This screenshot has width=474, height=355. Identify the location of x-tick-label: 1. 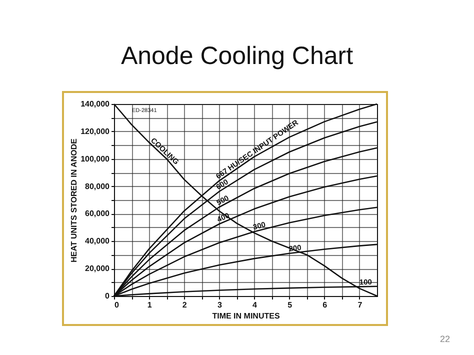
(149, 305).